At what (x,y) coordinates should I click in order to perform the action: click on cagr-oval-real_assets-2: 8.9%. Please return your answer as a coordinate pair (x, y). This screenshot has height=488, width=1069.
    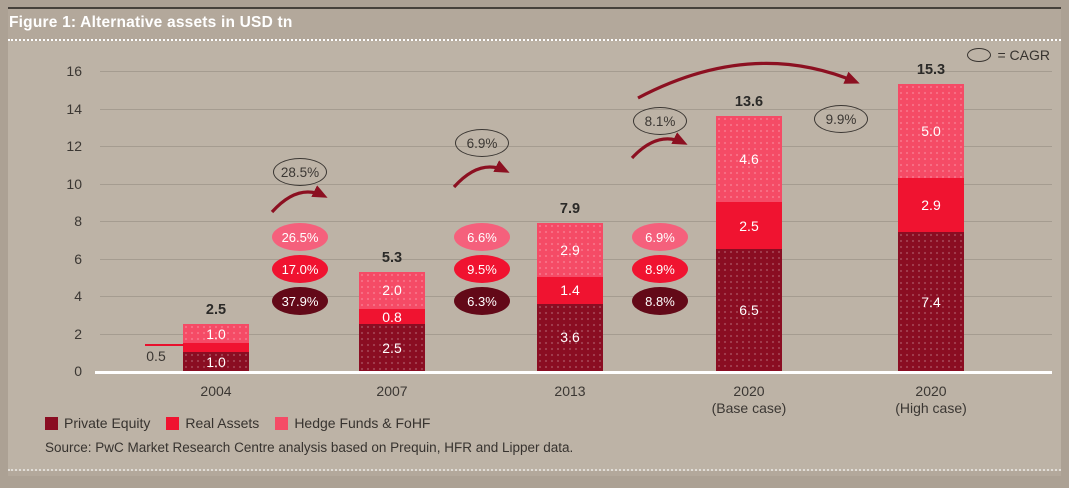
    Looking at the image, I should click on (660, 269).